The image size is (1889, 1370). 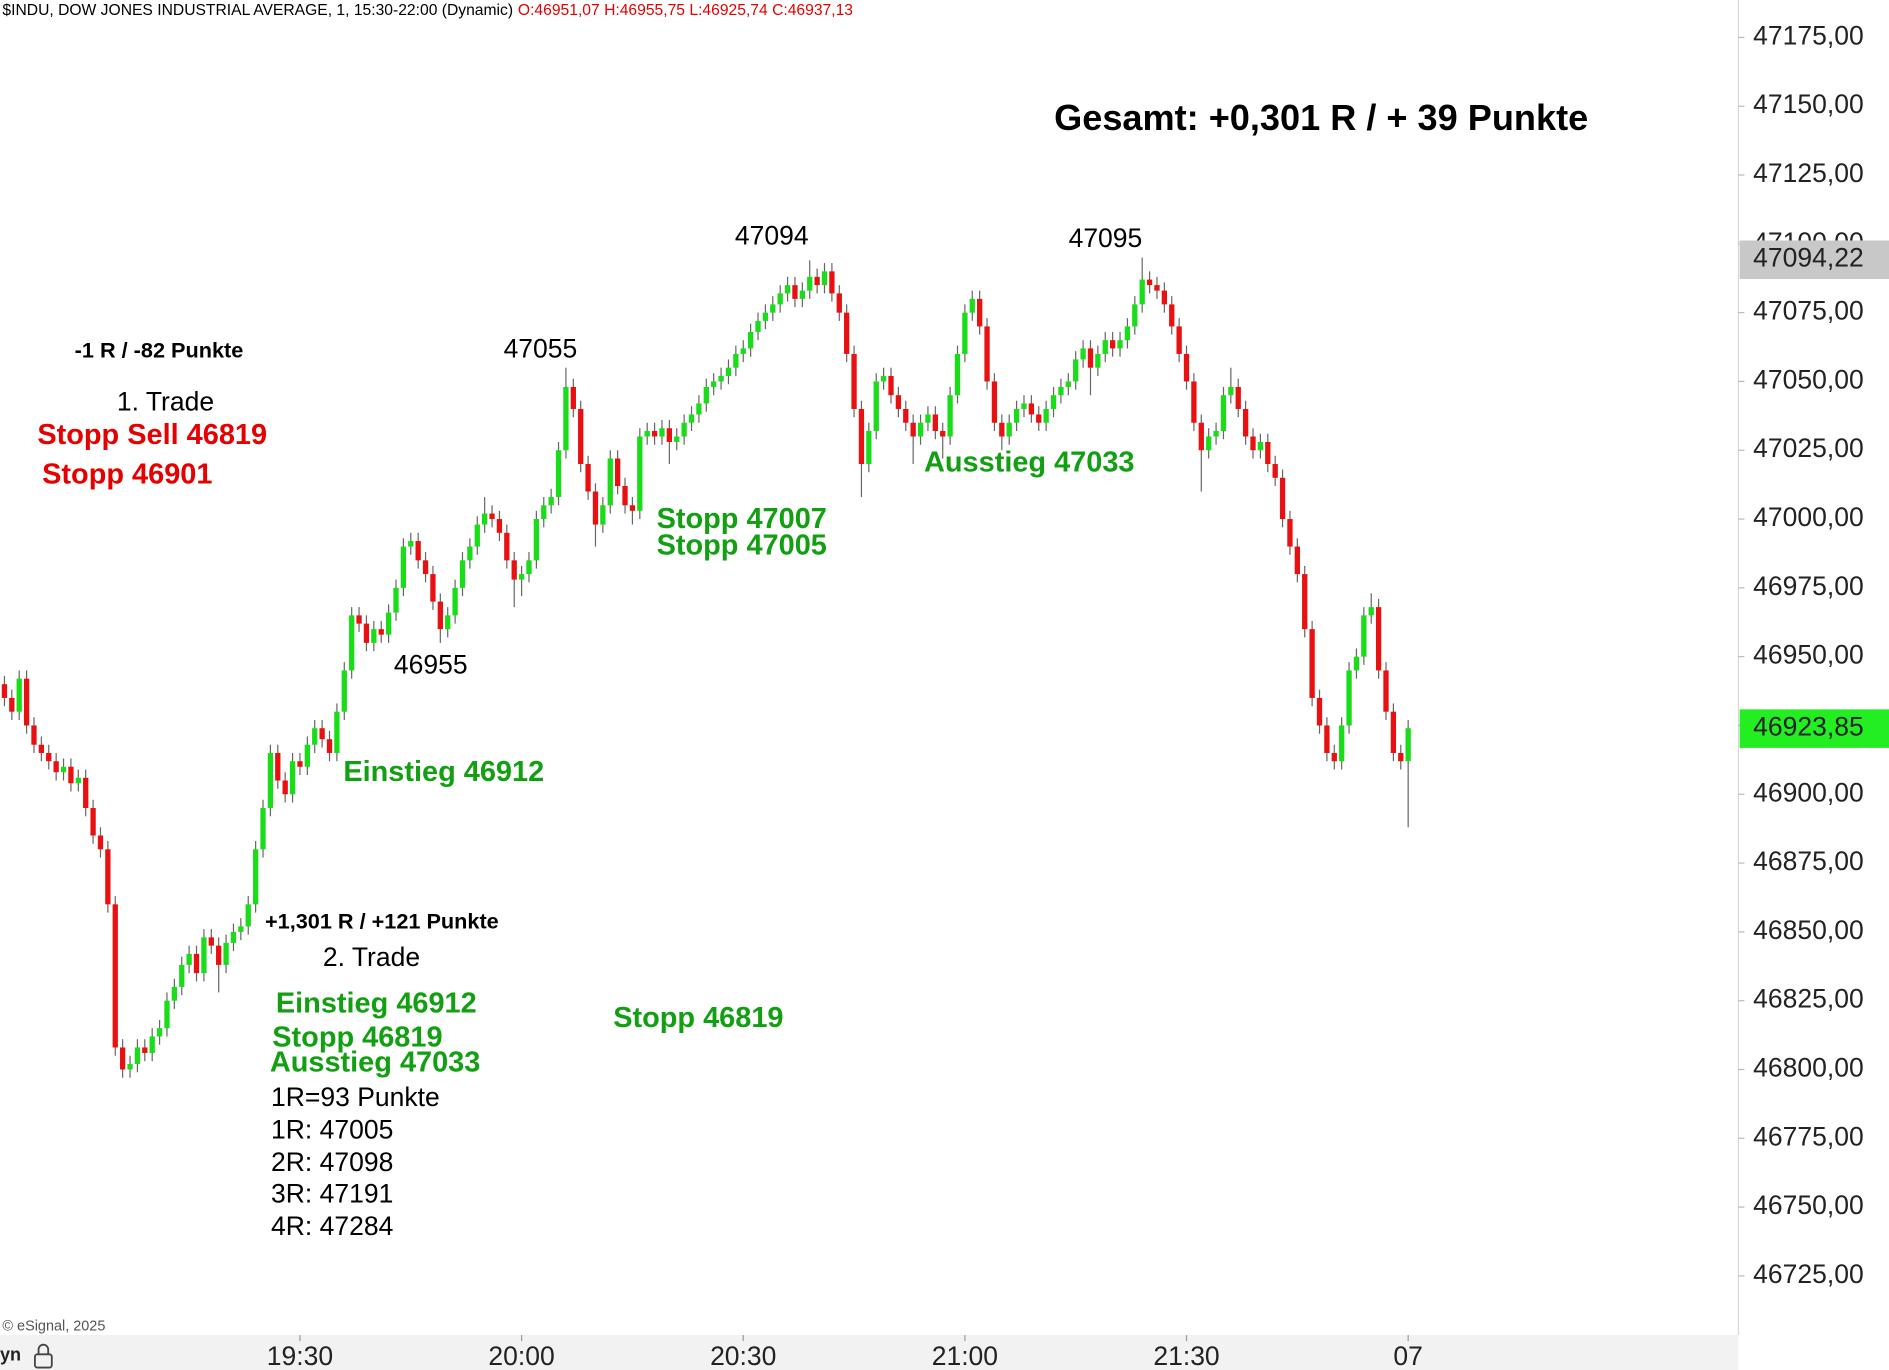 What do you see at coordinates (772, 235) in the screenshot?
I see `annotation: 47094` at bounding box center [772, 235].